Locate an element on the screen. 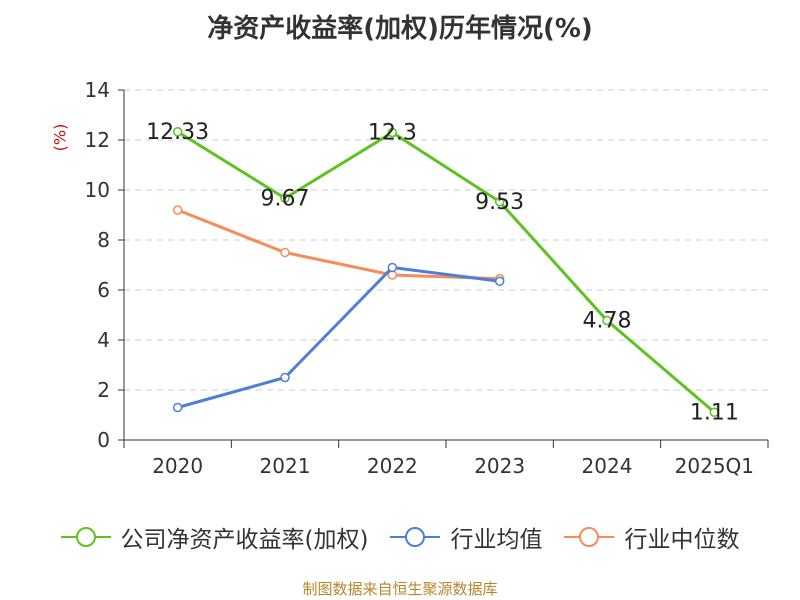 This screenshot has height=600, width=800. y-tick-label: 0 is located at coordinates (103, 440).